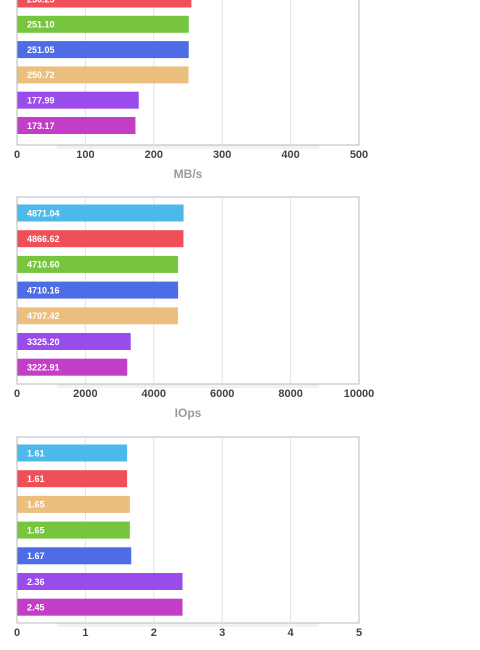 The width and height of the screenshot is (480, 650). Describe the element at coordinates (222, 155) in the screenshot. I see `x-tick-label: 300` at that location.